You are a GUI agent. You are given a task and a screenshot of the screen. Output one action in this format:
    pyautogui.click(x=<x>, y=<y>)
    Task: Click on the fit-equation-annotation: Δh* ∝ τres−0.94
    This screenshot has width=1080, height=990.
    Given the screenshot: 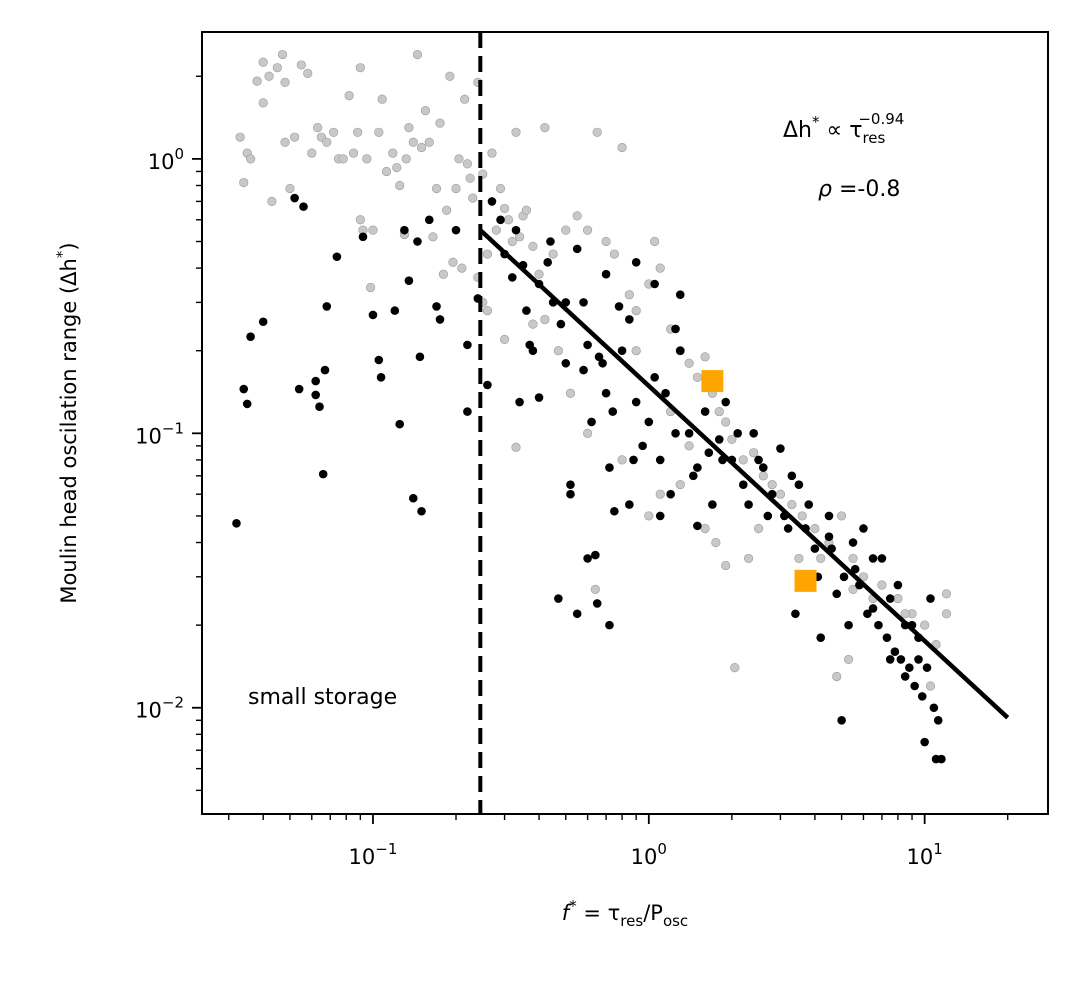 What is the action you would take?
    pyautogui.click(x=843, y=128)
    